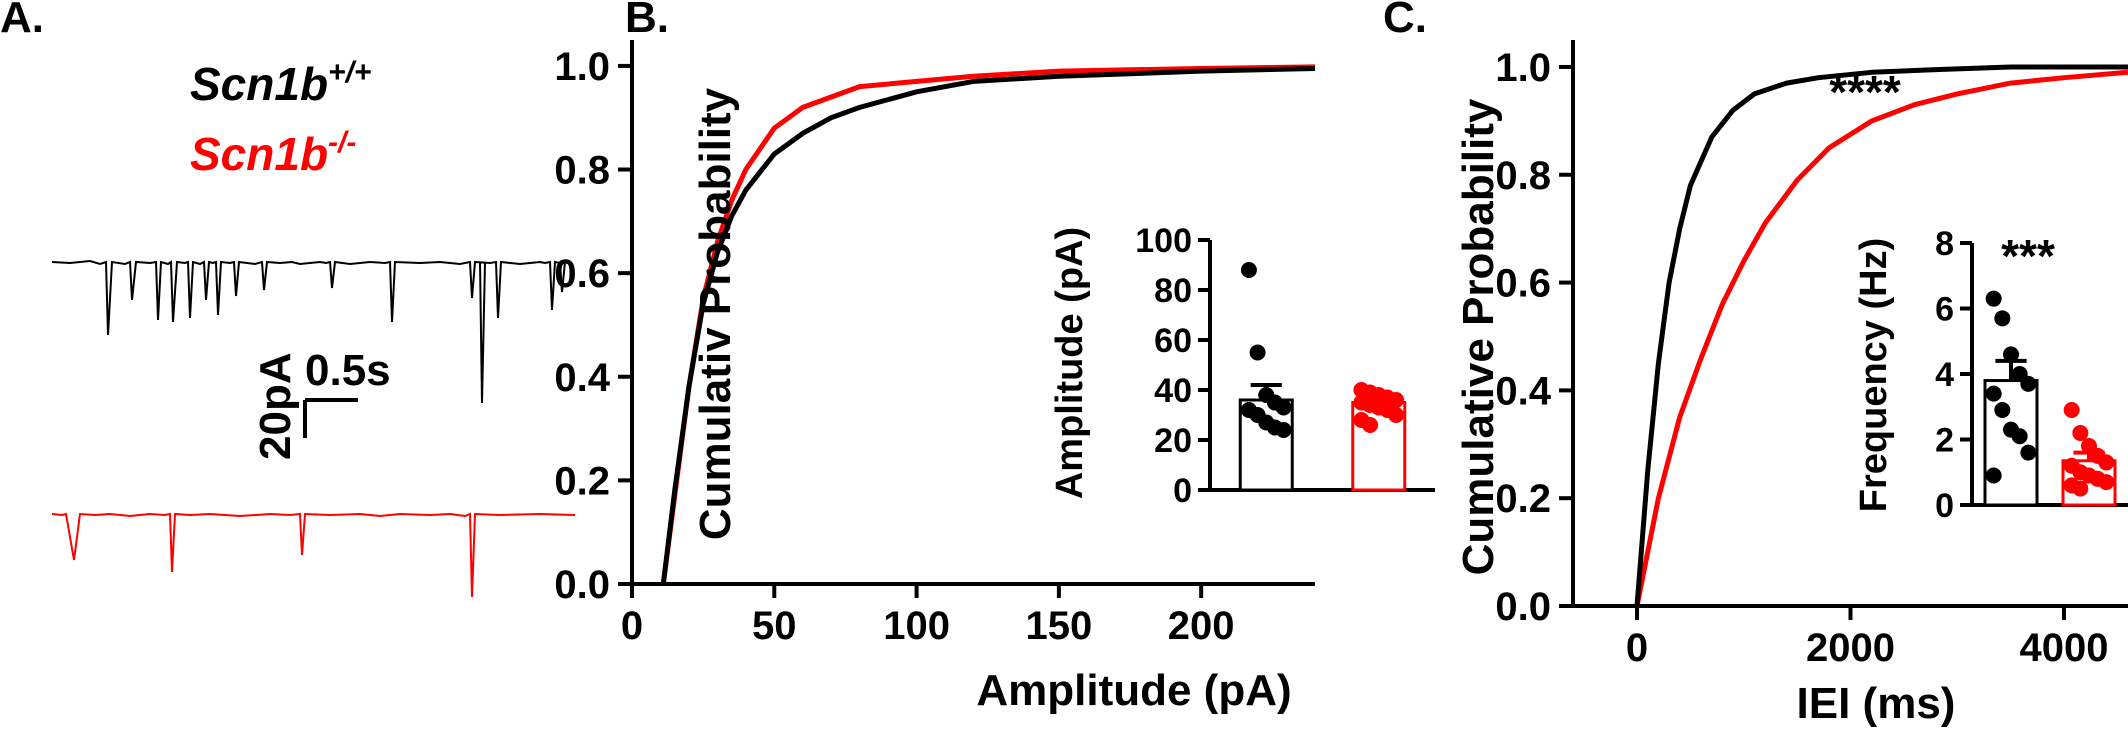 The image size is (2128, 730). Describe the element at coordinates (313, 555) in the screenshot. I see `trace-ko` at that location.